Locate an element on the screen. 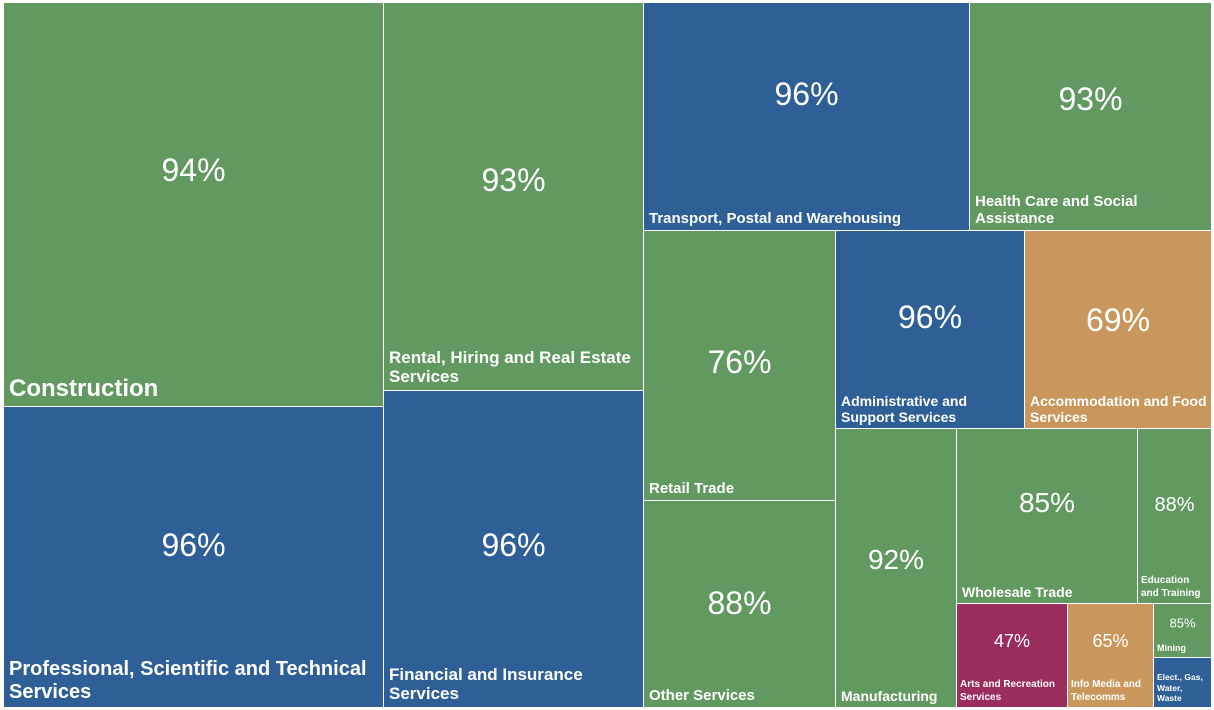 This screenshot has width=1214, height=710. tile: 96% Financial and Insurance Services is located at coordinates (513, 549).